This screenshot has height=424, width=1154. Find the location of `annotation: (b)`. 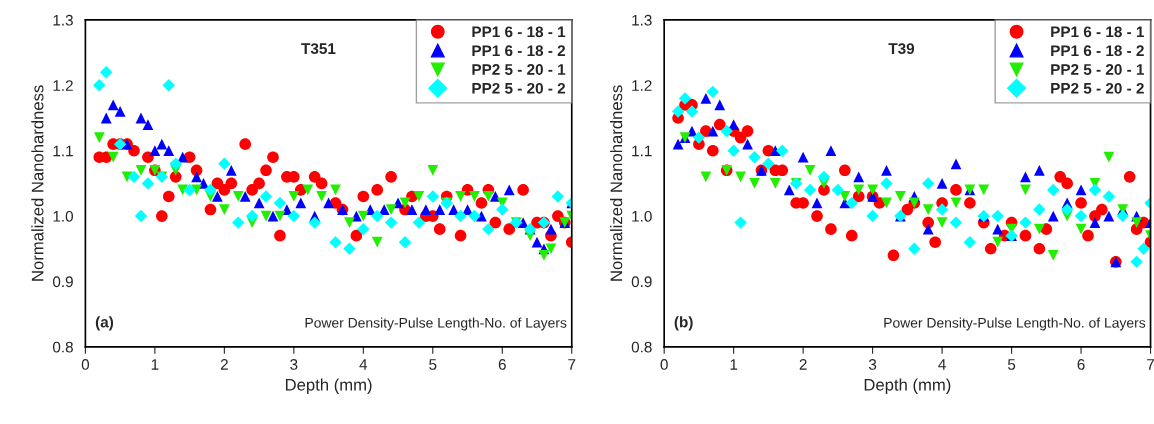

annotation: (b) is located at coordinates (683, 323).